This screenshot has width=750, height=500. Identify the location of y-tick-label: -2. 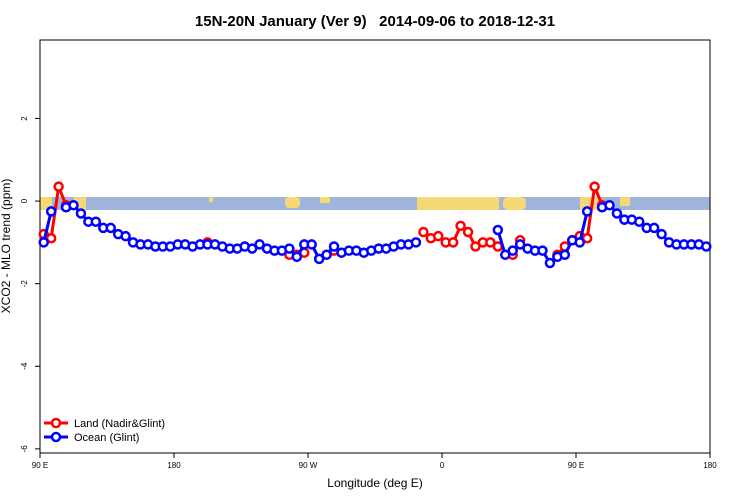
(24, 284).